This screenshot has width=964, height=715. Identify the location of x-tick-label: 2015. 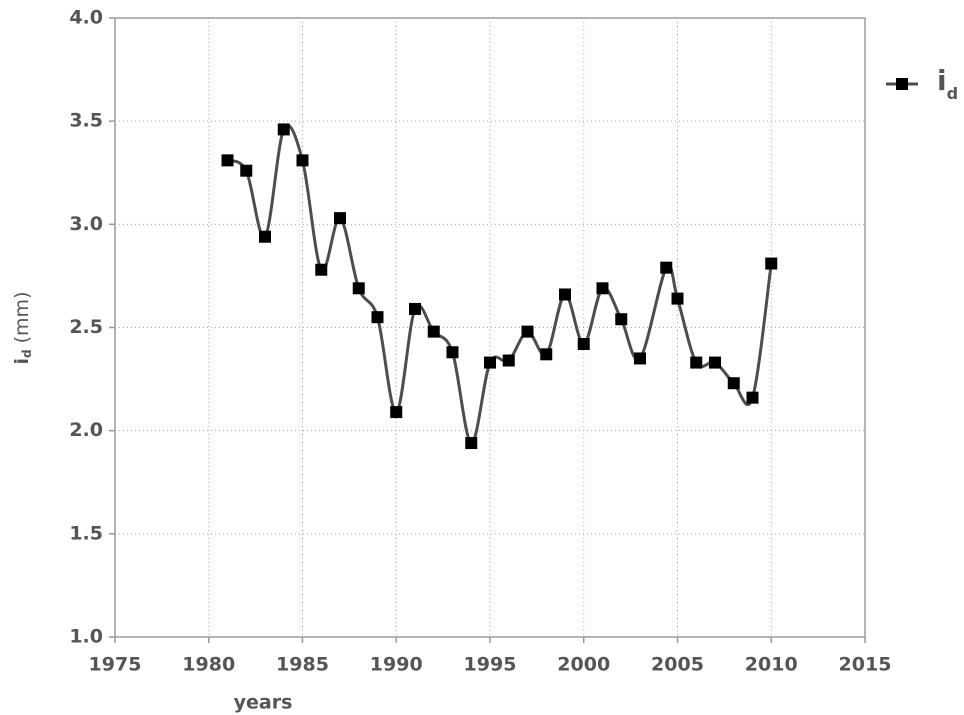
(865, 665).